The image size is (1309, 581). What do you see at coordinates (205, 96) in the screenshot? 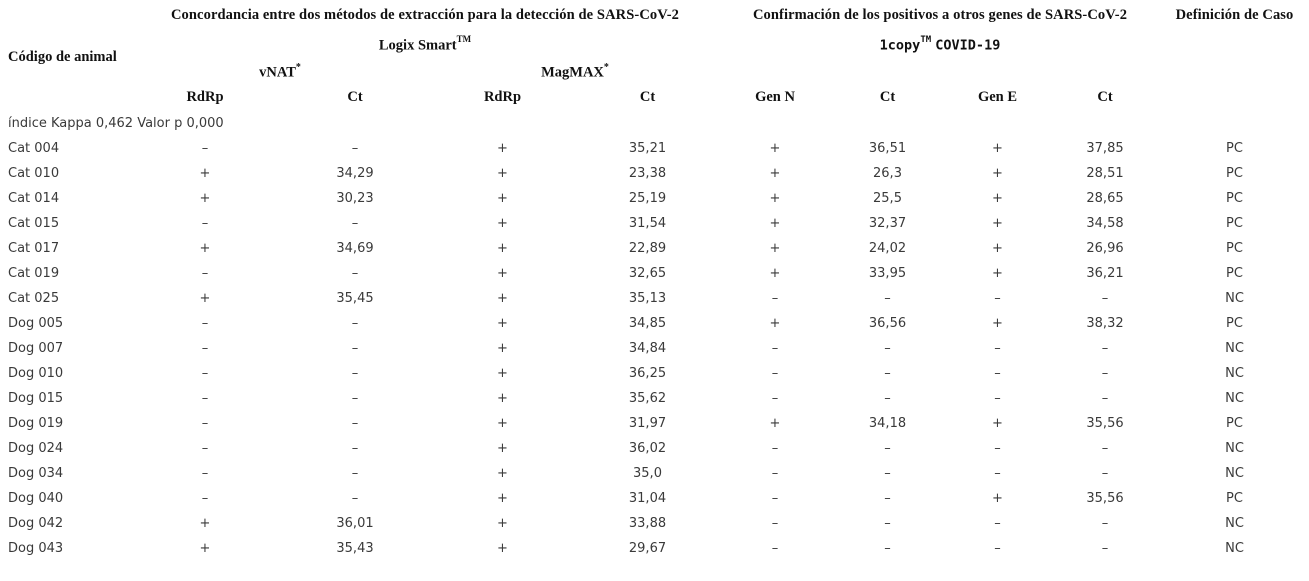
I see `col-header-rdrp-vnat: RdRp` at bounding box center [205, 96].